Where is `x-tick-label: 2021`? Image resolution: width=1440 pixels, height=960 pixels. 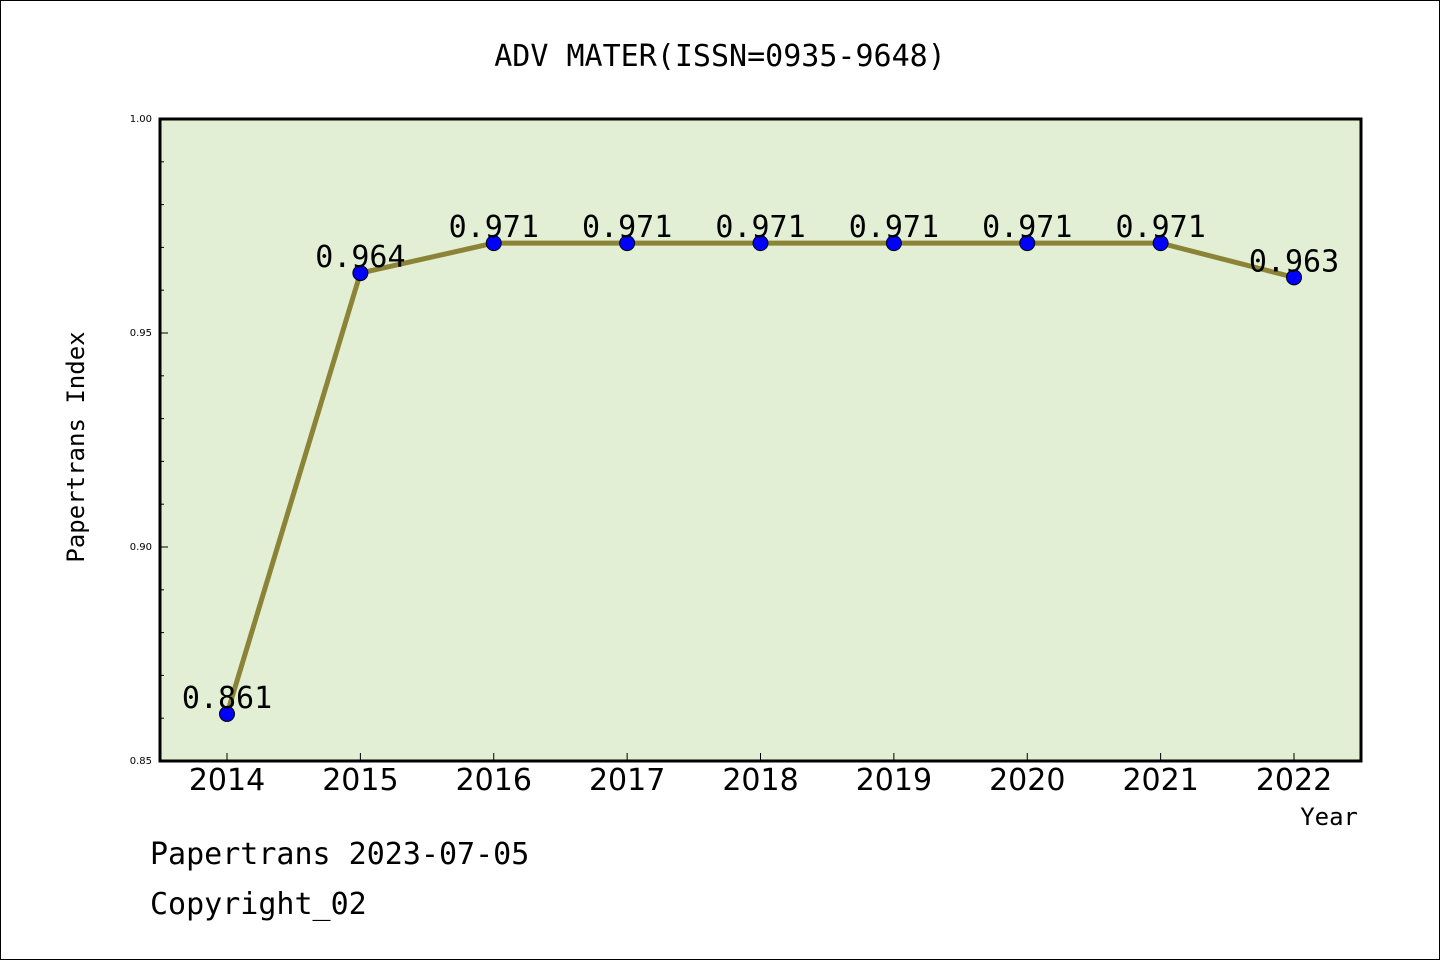 x-tick-label: 2021 is located at coordinates (1160, 780).